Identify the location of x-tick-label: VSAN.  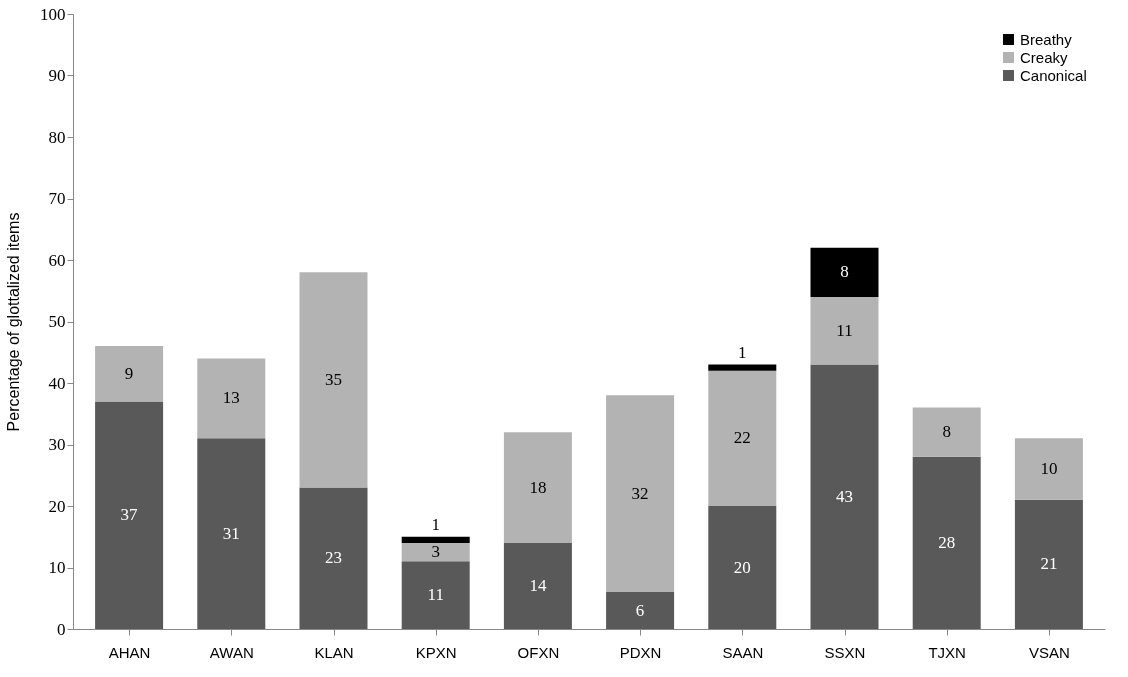
(1049, 652).